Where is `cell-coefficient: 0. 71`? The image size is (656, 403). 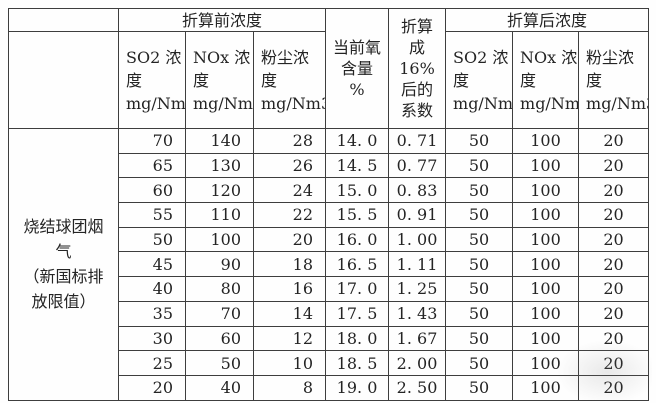
cell-coefficient: 0. 71 is located at coordinates (417, 141).